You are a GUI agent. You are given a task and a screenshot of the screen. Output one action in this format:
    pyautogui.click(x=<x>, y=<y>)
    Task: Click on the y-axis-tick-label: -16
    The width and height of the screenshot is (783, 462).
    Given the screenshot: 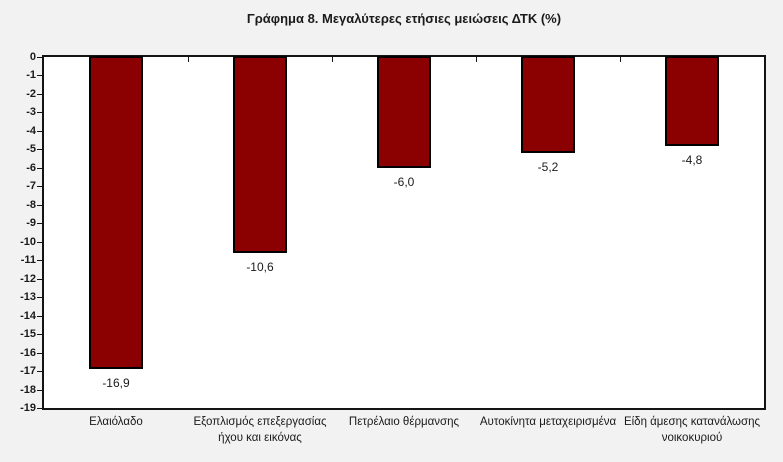 What is the action you would take?
    pyautogui.click(x=28, y=352)
    